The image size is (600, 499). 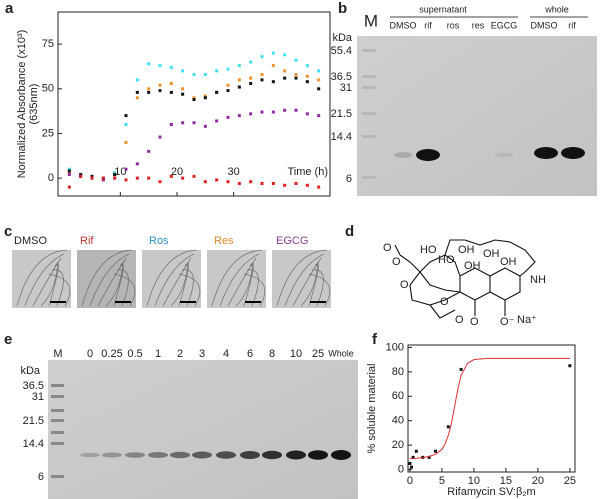 I want to click on lane-label: 3, so click(x=202, y=354).